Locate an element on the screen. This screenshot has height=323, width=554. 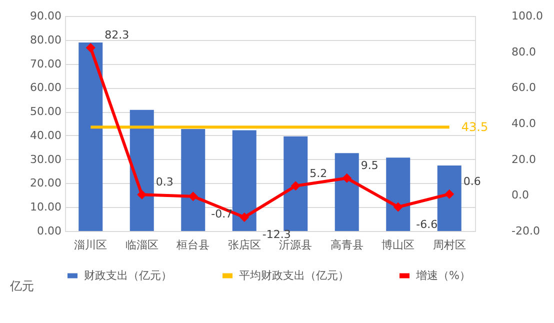
y-tick-label: 20.00 is located at coordinates (46, 183).